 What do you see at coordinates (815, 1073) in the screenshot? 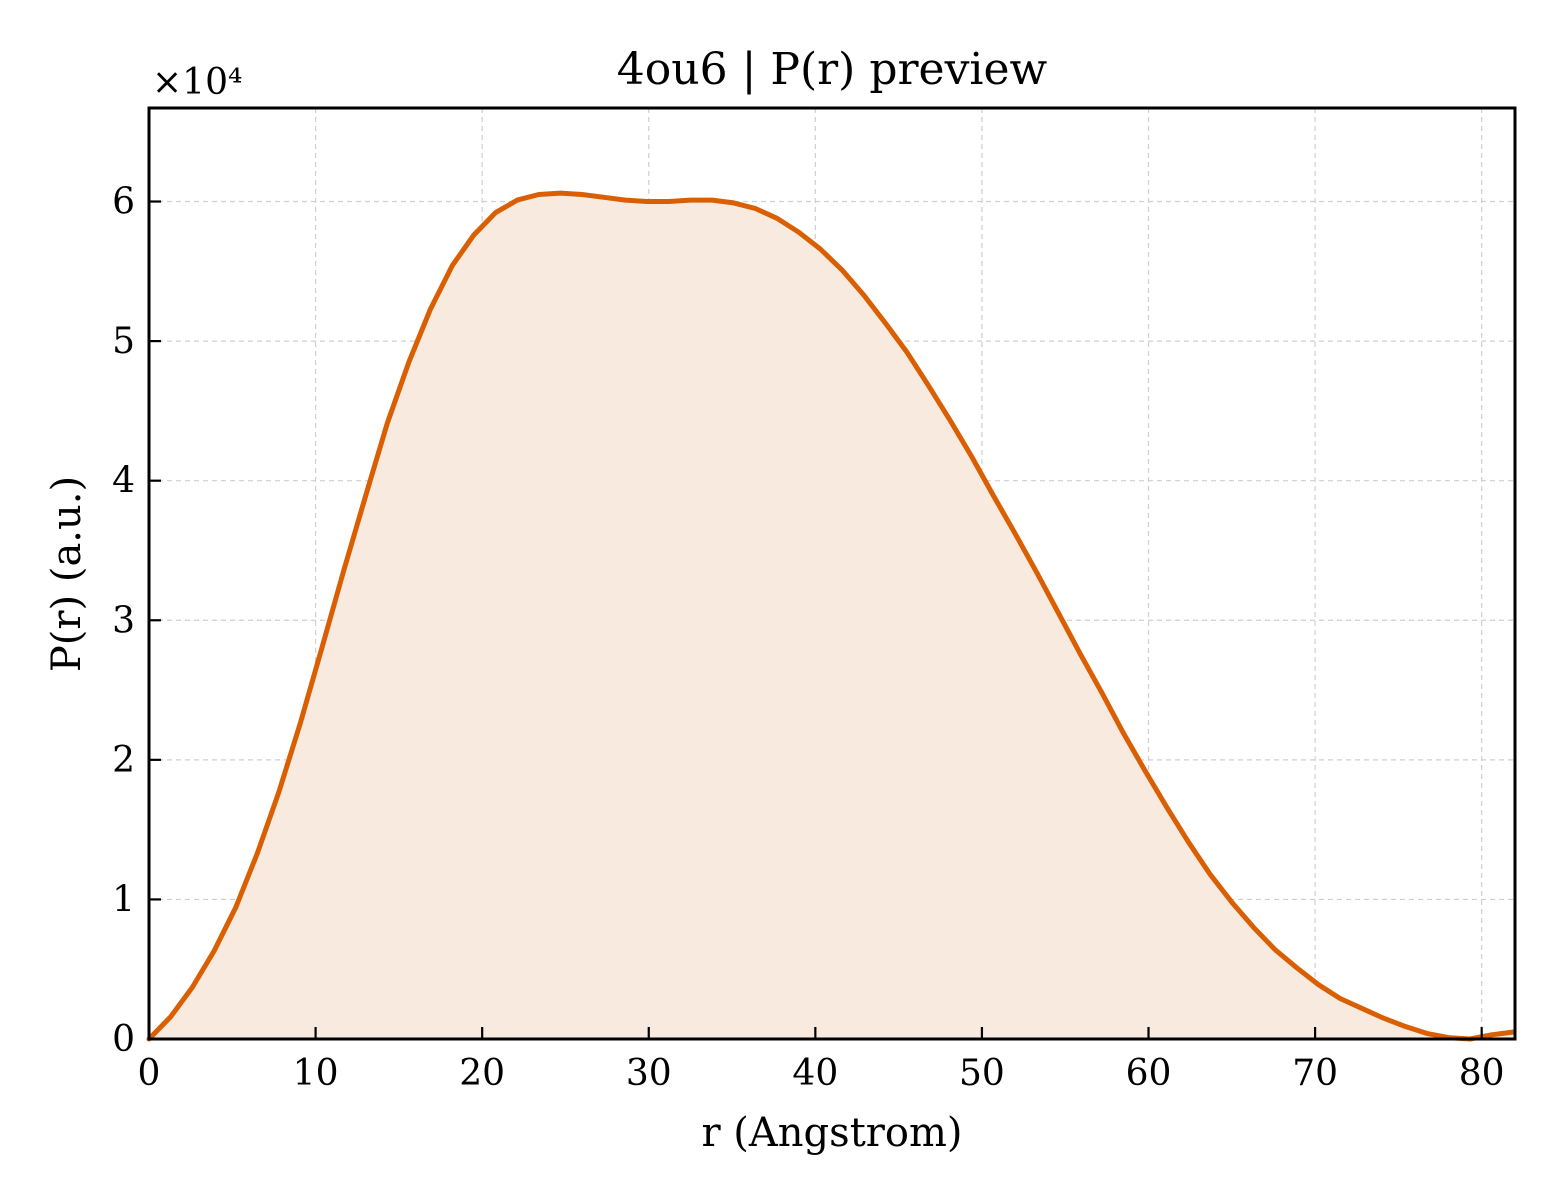
I see `x-tick-label: 40` at bounding box center [815, 1073].